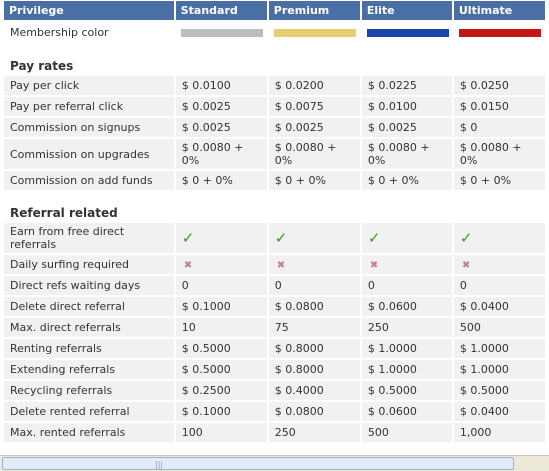  What do you see at coordinates (89, 180) in the screenshot?
I see `row-label: Commission on add funds` at bounding box center [89, 180].